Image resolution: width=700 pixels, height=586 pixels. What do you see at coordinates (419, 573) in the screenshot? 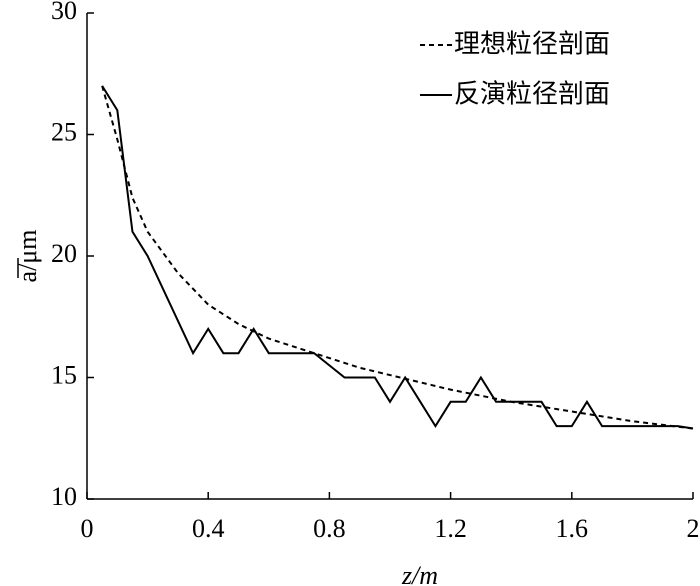
I see `x-axis-label: z/m` at bounding box center [419, 573].